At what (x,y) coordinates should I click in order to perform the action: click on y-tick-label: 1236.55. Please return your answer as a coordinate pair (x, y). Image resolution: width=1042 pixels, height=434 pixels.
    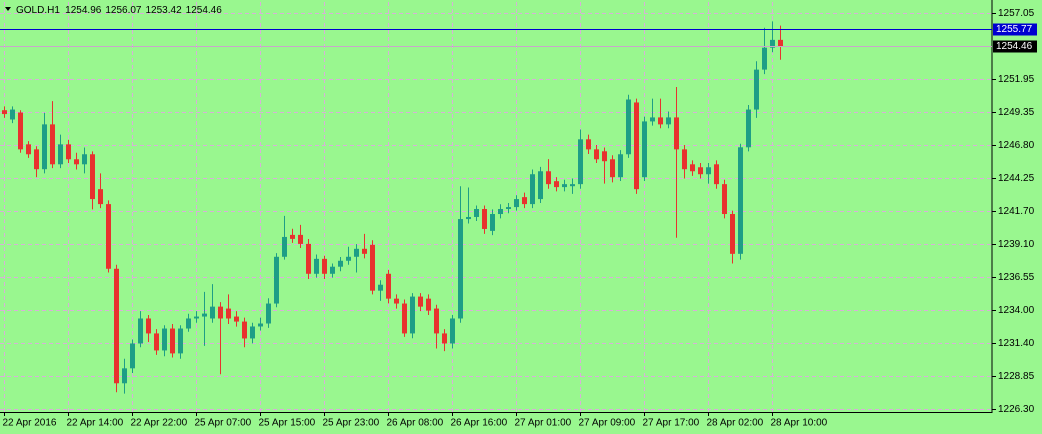
    Looking at the image, I should click on (1016, 277).